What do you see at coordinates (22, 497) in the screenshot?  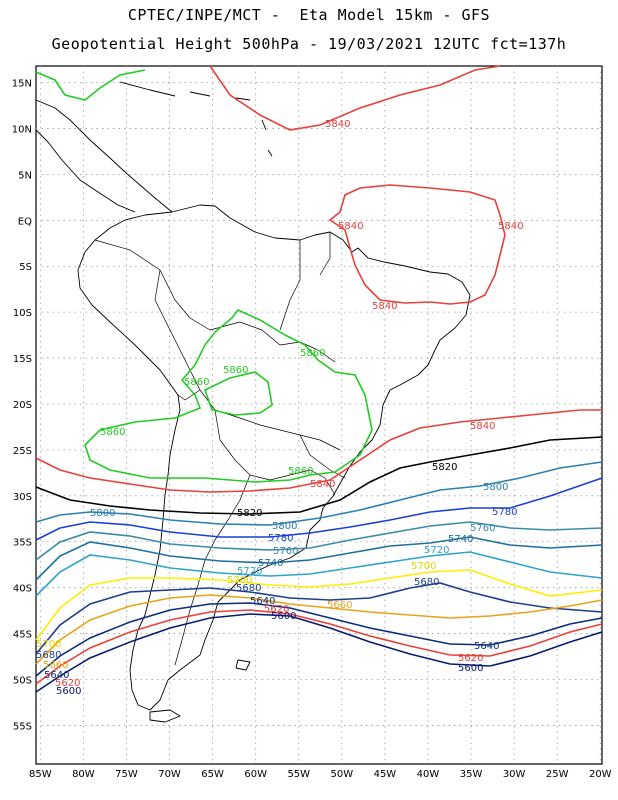 I see `lat-tick-label: 30S` at bounding box center [22, 497].